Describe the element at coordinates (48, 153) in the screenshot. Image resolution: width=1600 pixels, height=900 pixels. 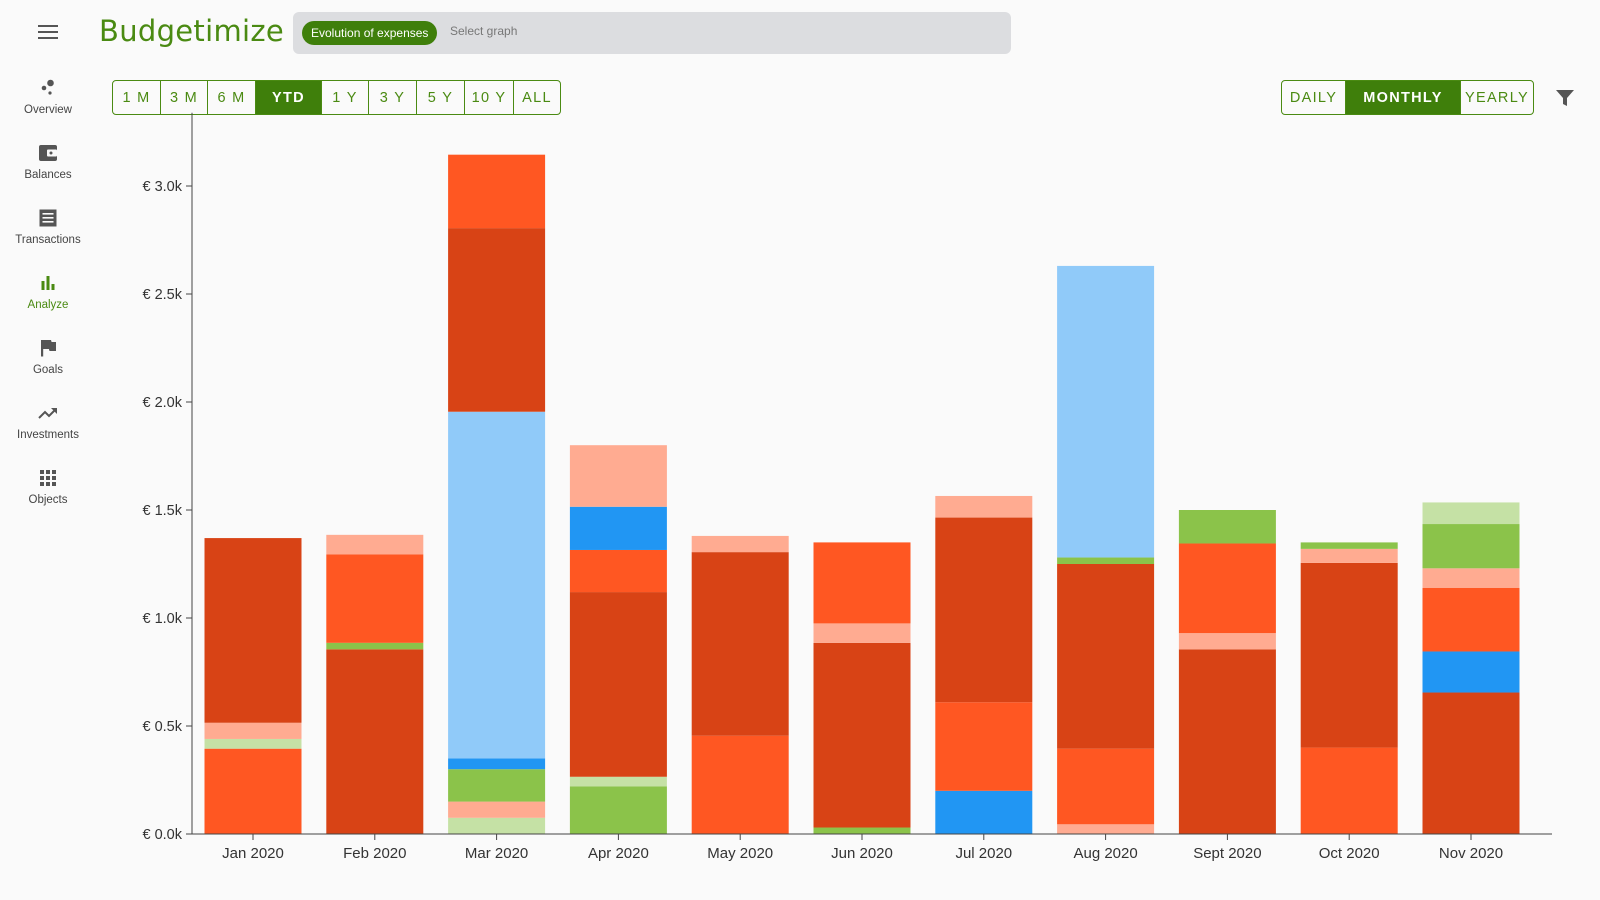
I see `wallet-icon` at that location.